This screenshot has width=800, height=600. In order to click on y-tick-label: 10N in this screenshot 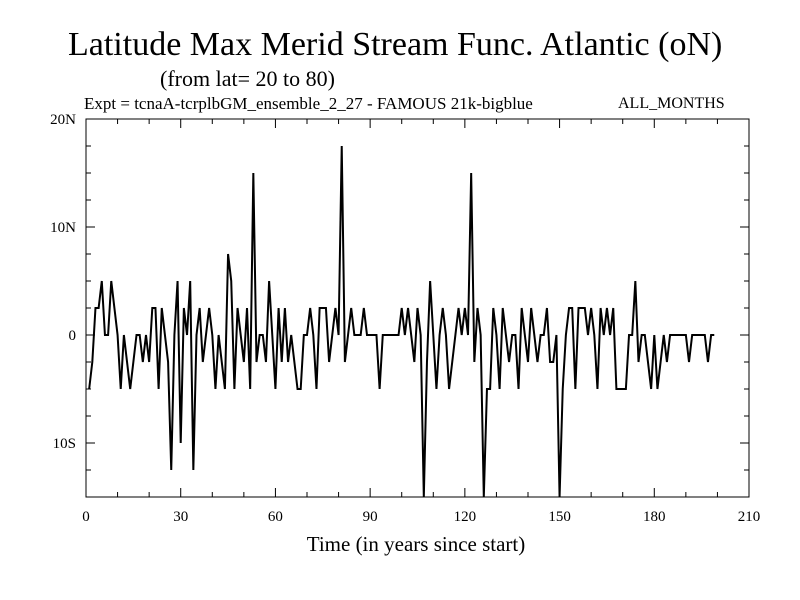, I will do `click(63, 228)`.